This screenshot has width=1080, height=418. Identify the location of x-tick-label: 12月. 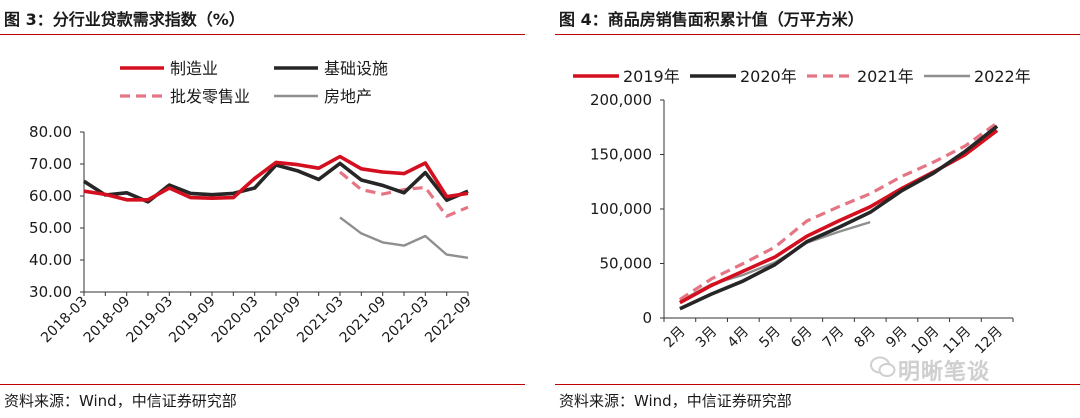
(989, 341).